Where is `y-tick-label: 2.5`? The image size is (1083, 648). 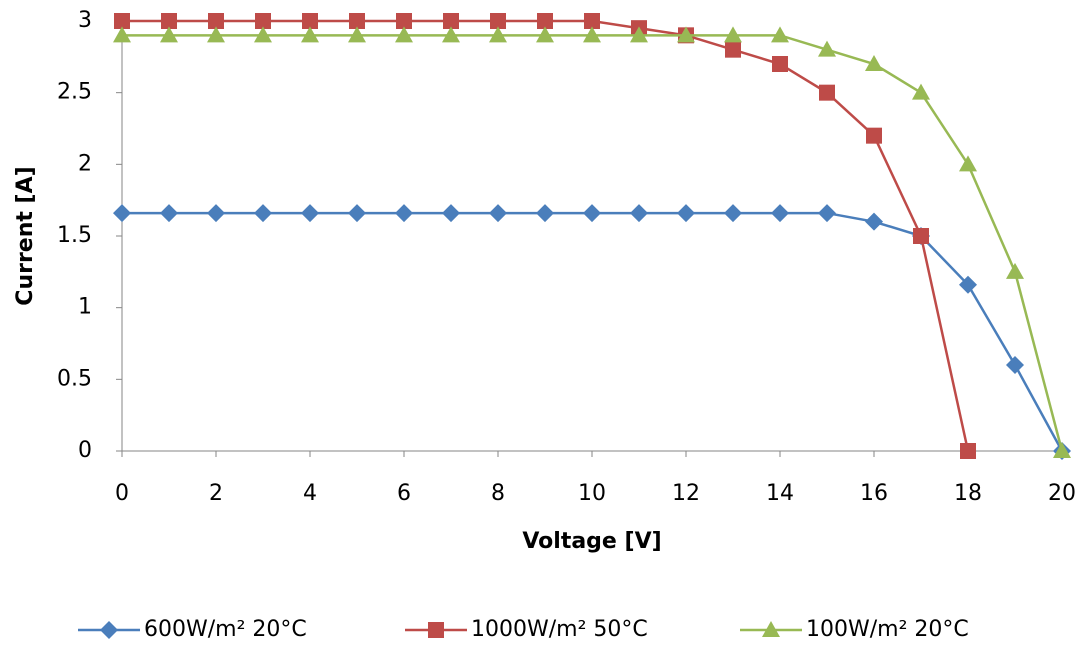
y-tick-label: 2.5 is located at coordinates (74, 92).